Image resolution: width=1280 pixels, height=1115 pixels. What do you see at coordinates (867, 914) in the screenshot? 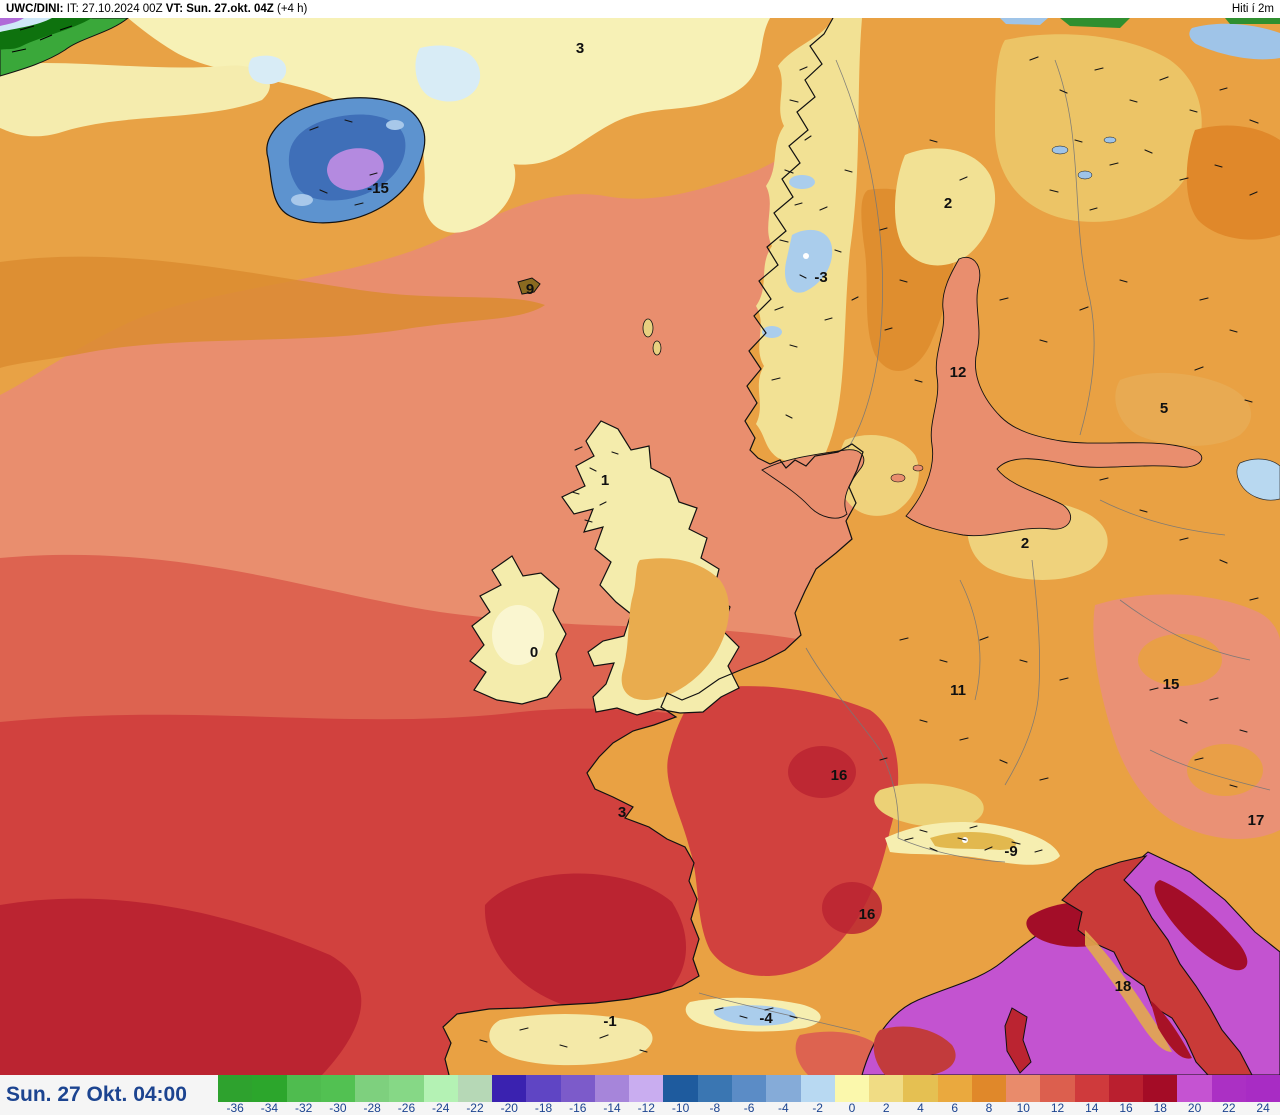
I see `temperature-label: 16` at bounding box center [867, 914].